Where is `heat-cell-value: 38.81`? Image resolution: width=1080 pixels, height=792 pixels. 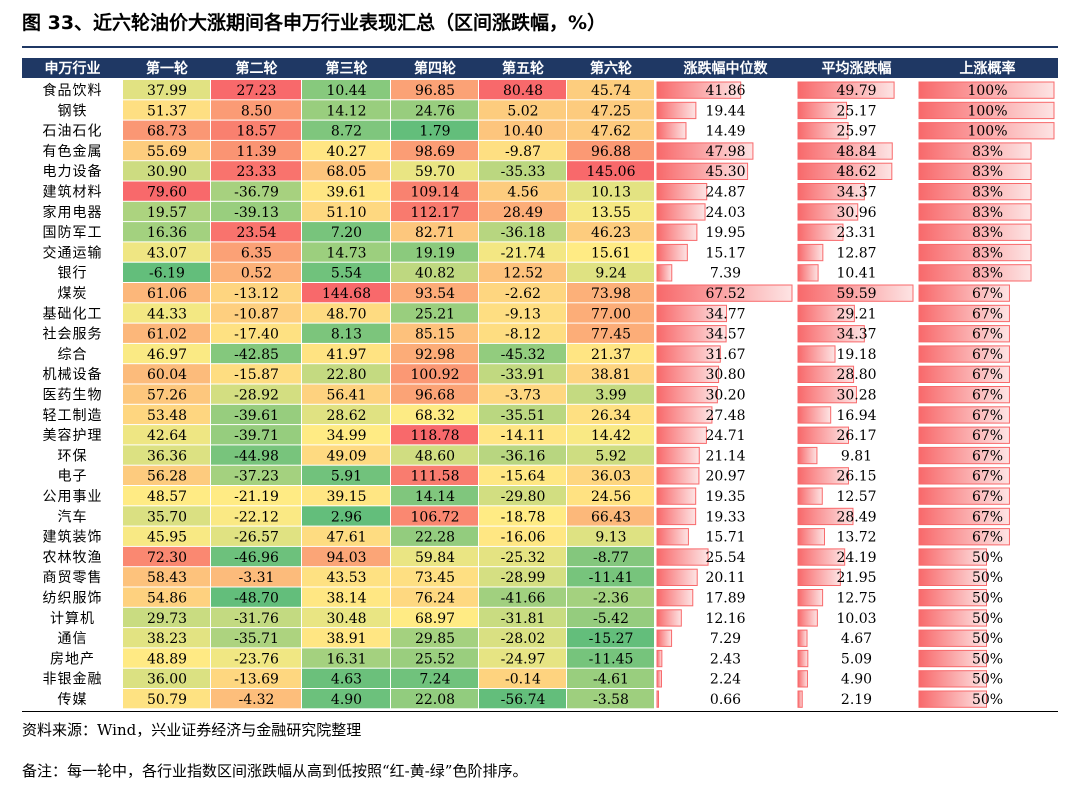
heat-cell-value: 38.81 is located at coordinates (611, 375).